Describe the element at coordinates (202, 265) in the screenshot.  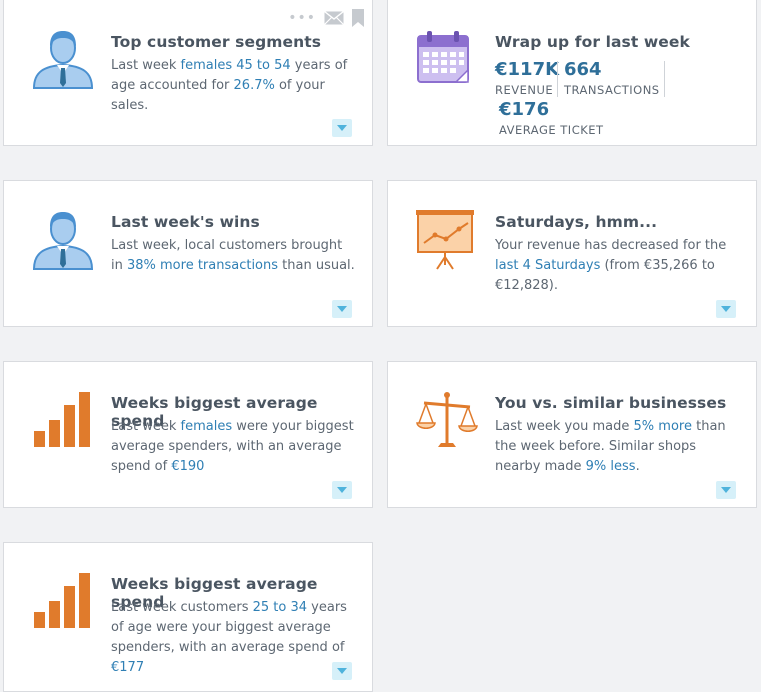
I see `highlighted-value: 38% more transactions` at that location.